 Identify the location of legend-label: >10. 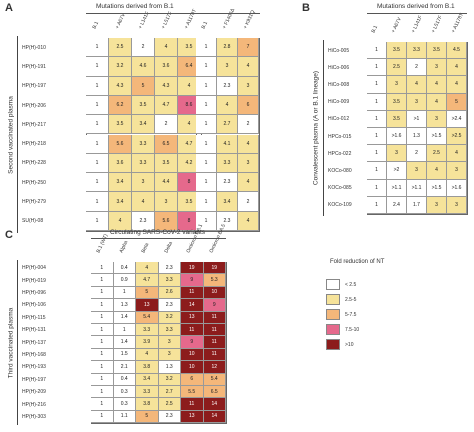
(349, 345).